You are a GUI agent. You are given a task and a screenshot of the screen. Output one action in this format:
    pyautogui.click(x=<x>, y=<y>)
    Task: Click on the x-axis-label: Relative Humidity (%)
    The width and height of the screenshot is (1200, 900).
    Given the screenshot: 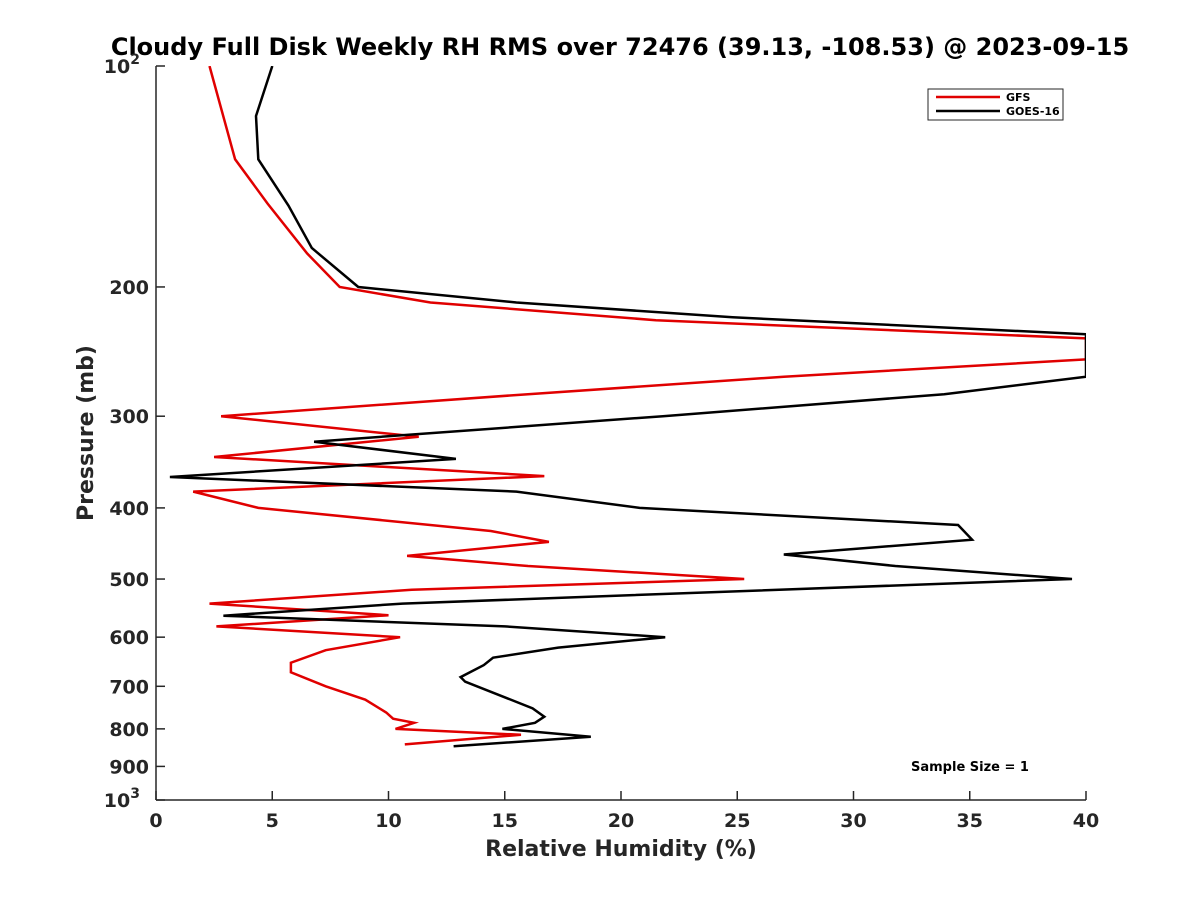 What is the action you would take?
    pyautogui.click(x=621, y=849)
    